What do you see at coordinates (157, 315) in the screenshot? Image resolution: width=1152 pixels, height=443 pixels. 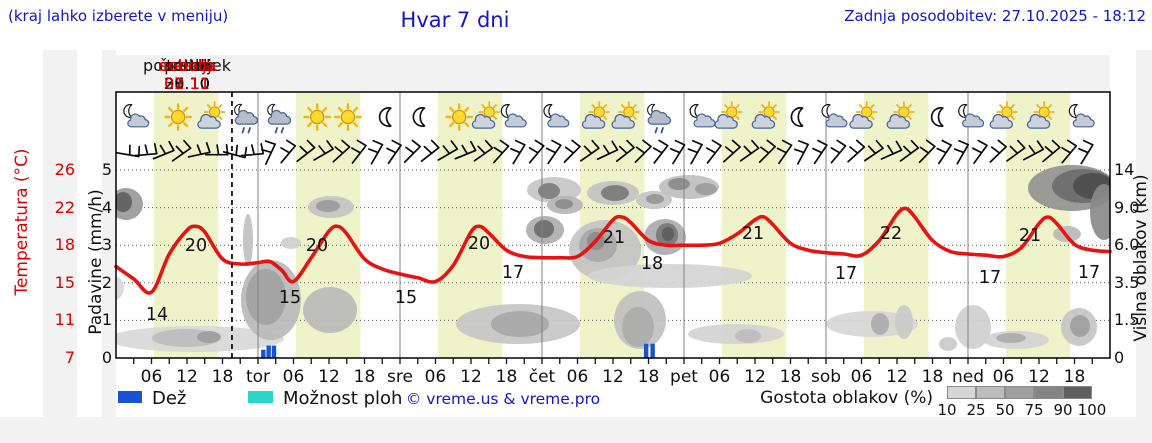 I see `temperature-label: 14` at bounding box center [157, 315].